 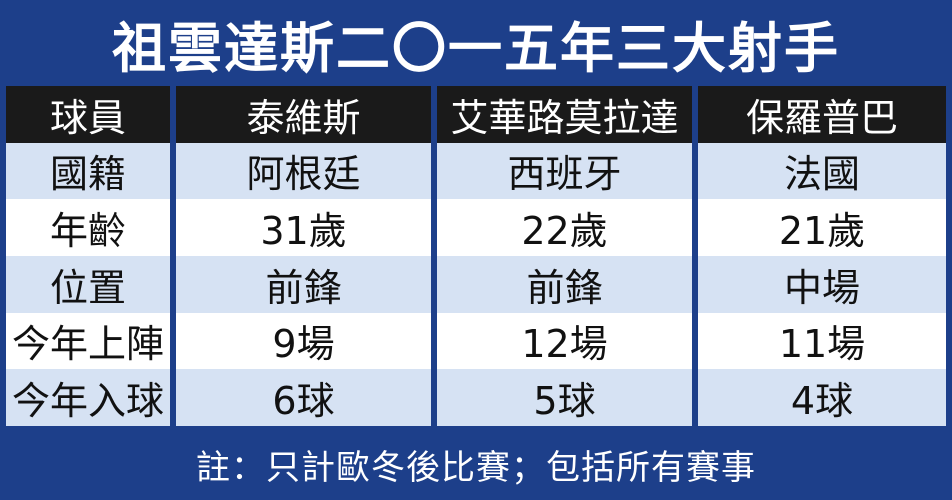 I want to click on table-cell: 5球, so click(x=564, y=397).